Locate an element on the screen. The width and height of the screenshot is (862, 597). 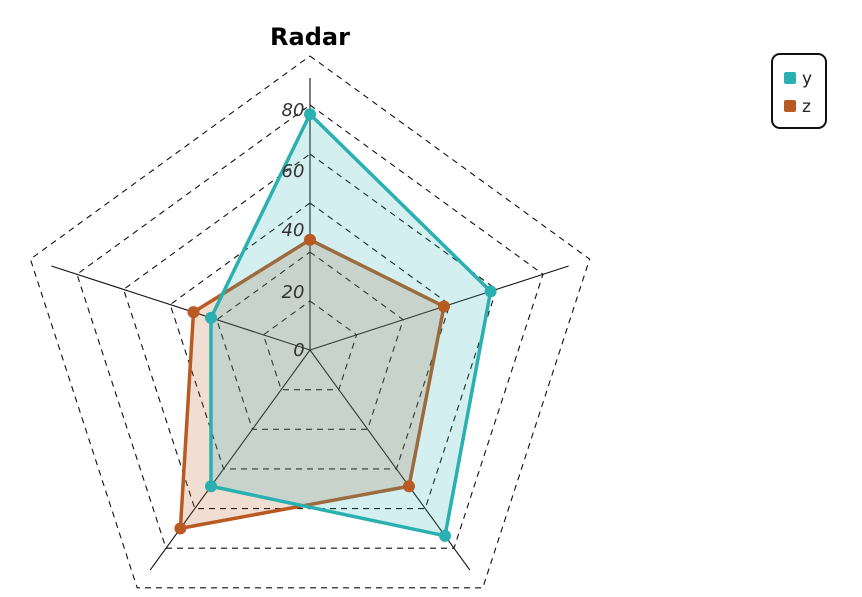
legend-box is located at coordinates (799, 91).